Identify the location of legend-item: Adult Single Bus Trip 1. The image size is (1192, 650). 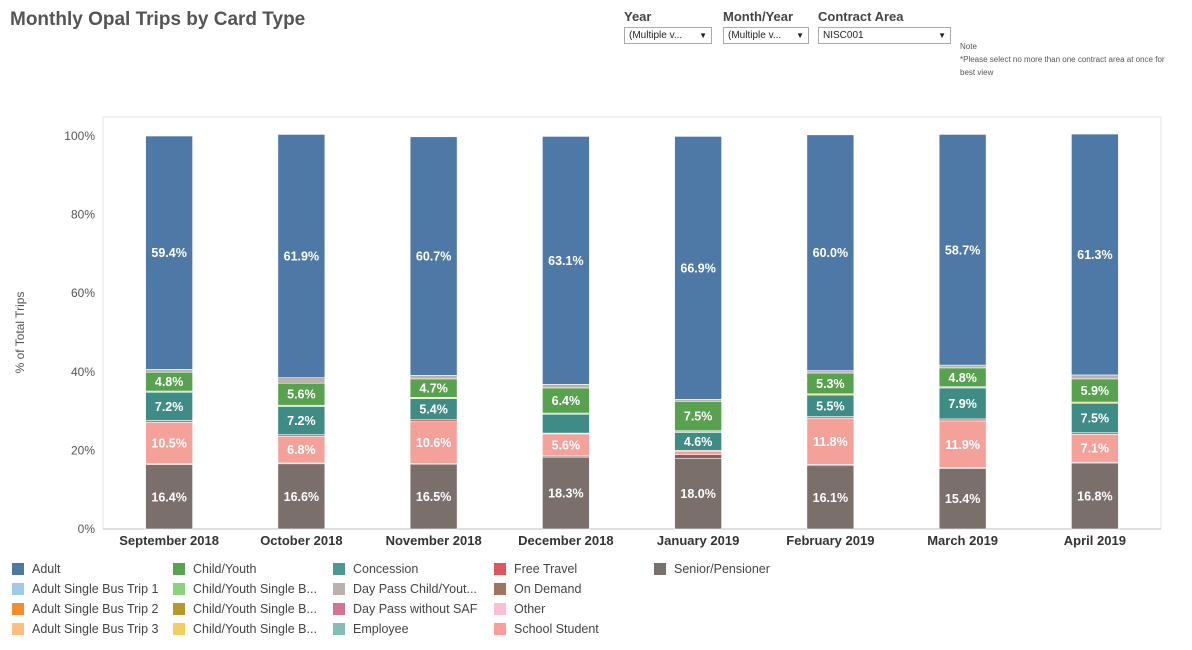
(85, 589).